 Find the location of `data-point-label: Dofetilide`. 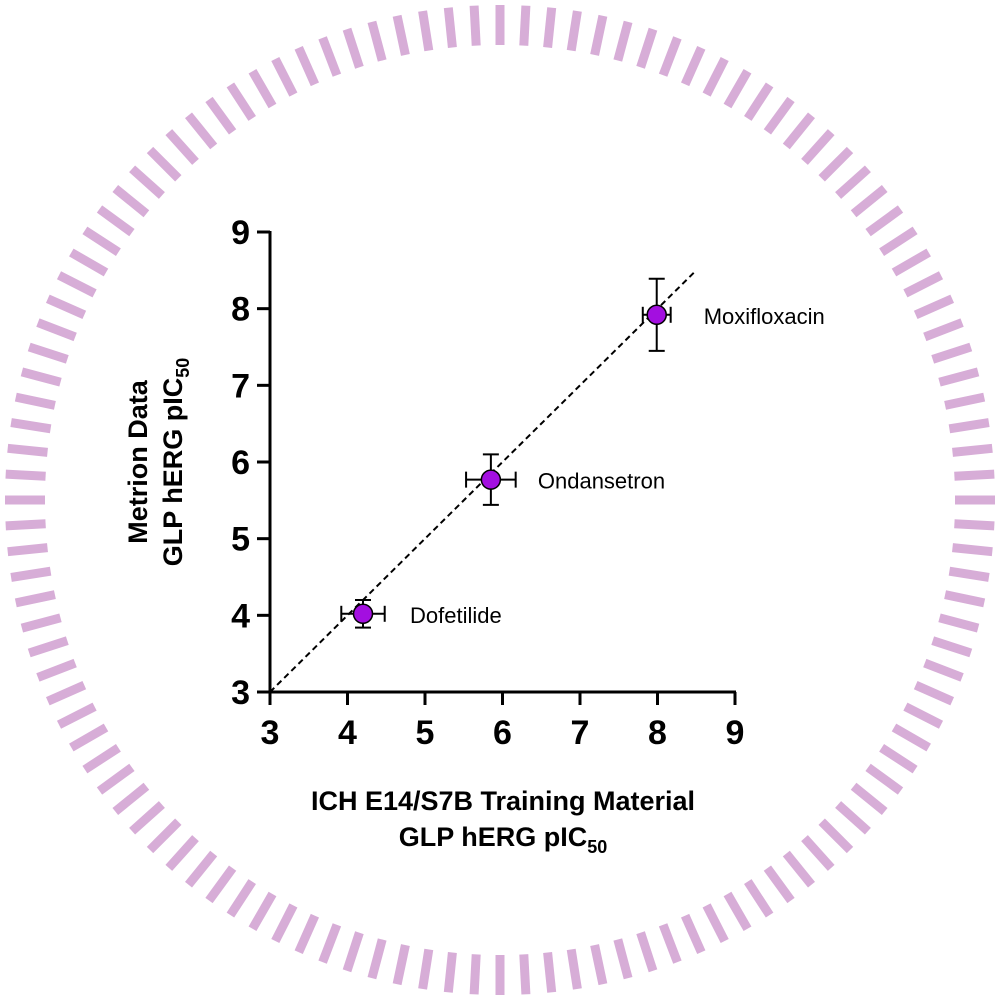

data-point-label: Dofetilide is located at coordinates (456, 615).